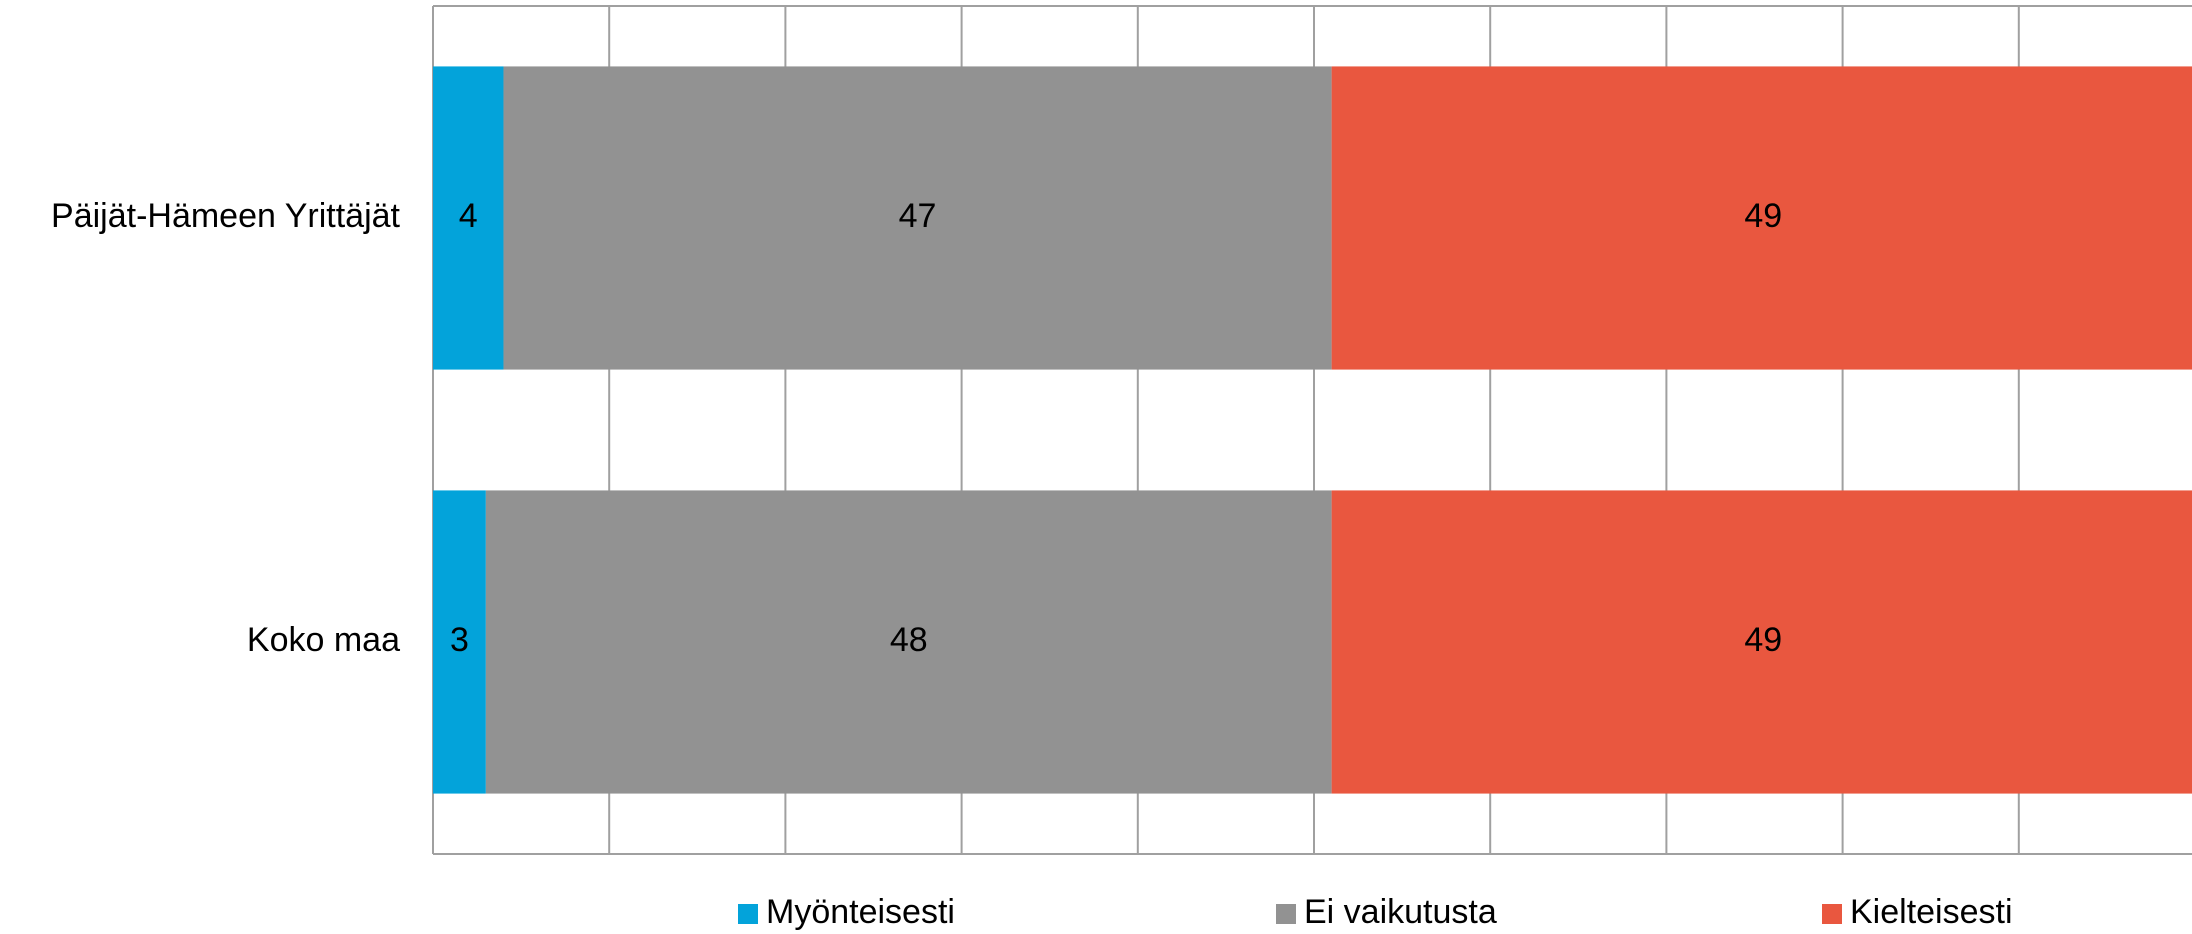 The height and width of the screenshot is (934, 2192). I want to click on category-label: Koko maa, so click(323, 640).